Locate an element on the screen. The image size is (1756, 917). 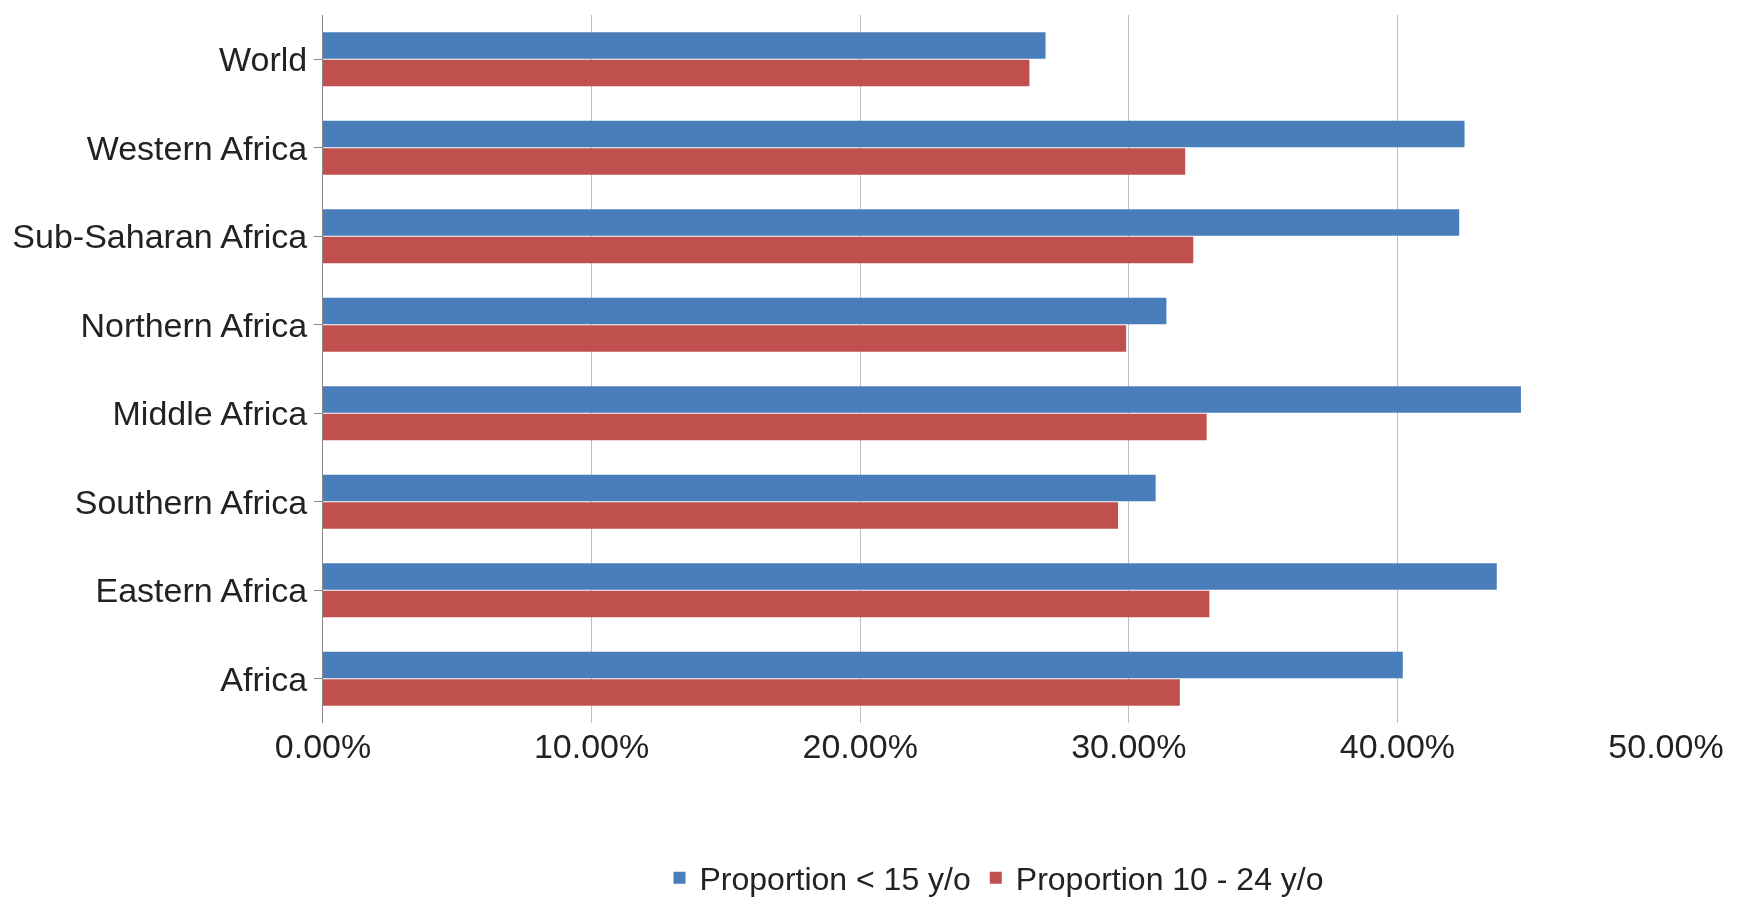
y-tick-label: World is located at coordinates (263, 59).